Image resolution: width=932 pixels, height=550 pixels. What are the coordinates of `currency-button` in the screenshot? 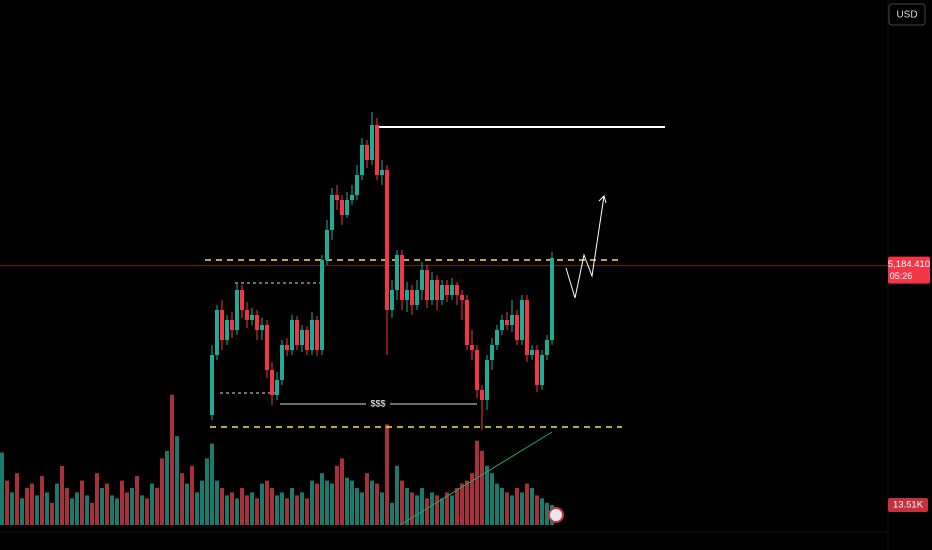 It's located at (907, 14).